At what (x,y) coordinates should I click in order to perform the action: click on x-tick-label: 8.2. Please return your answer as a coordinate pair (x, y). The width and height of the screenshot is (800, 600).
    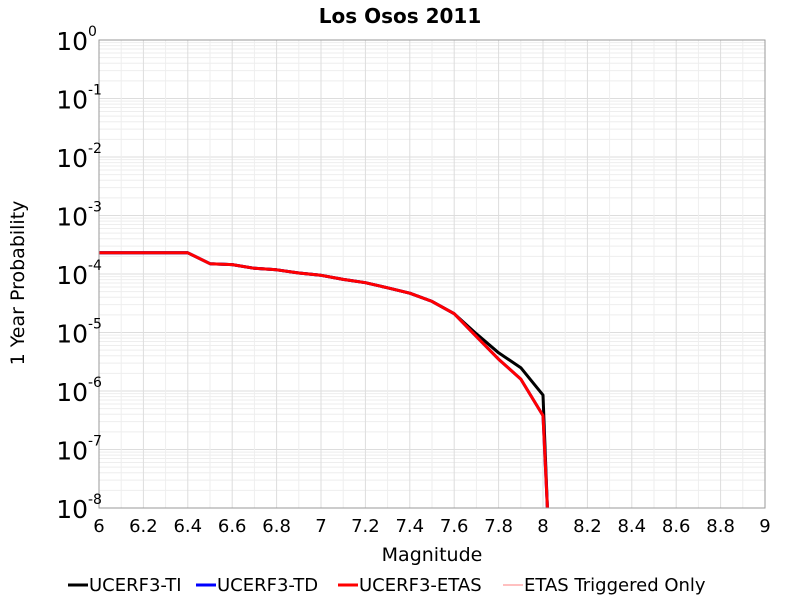
    Looking at the image, I should click on (587, 526).